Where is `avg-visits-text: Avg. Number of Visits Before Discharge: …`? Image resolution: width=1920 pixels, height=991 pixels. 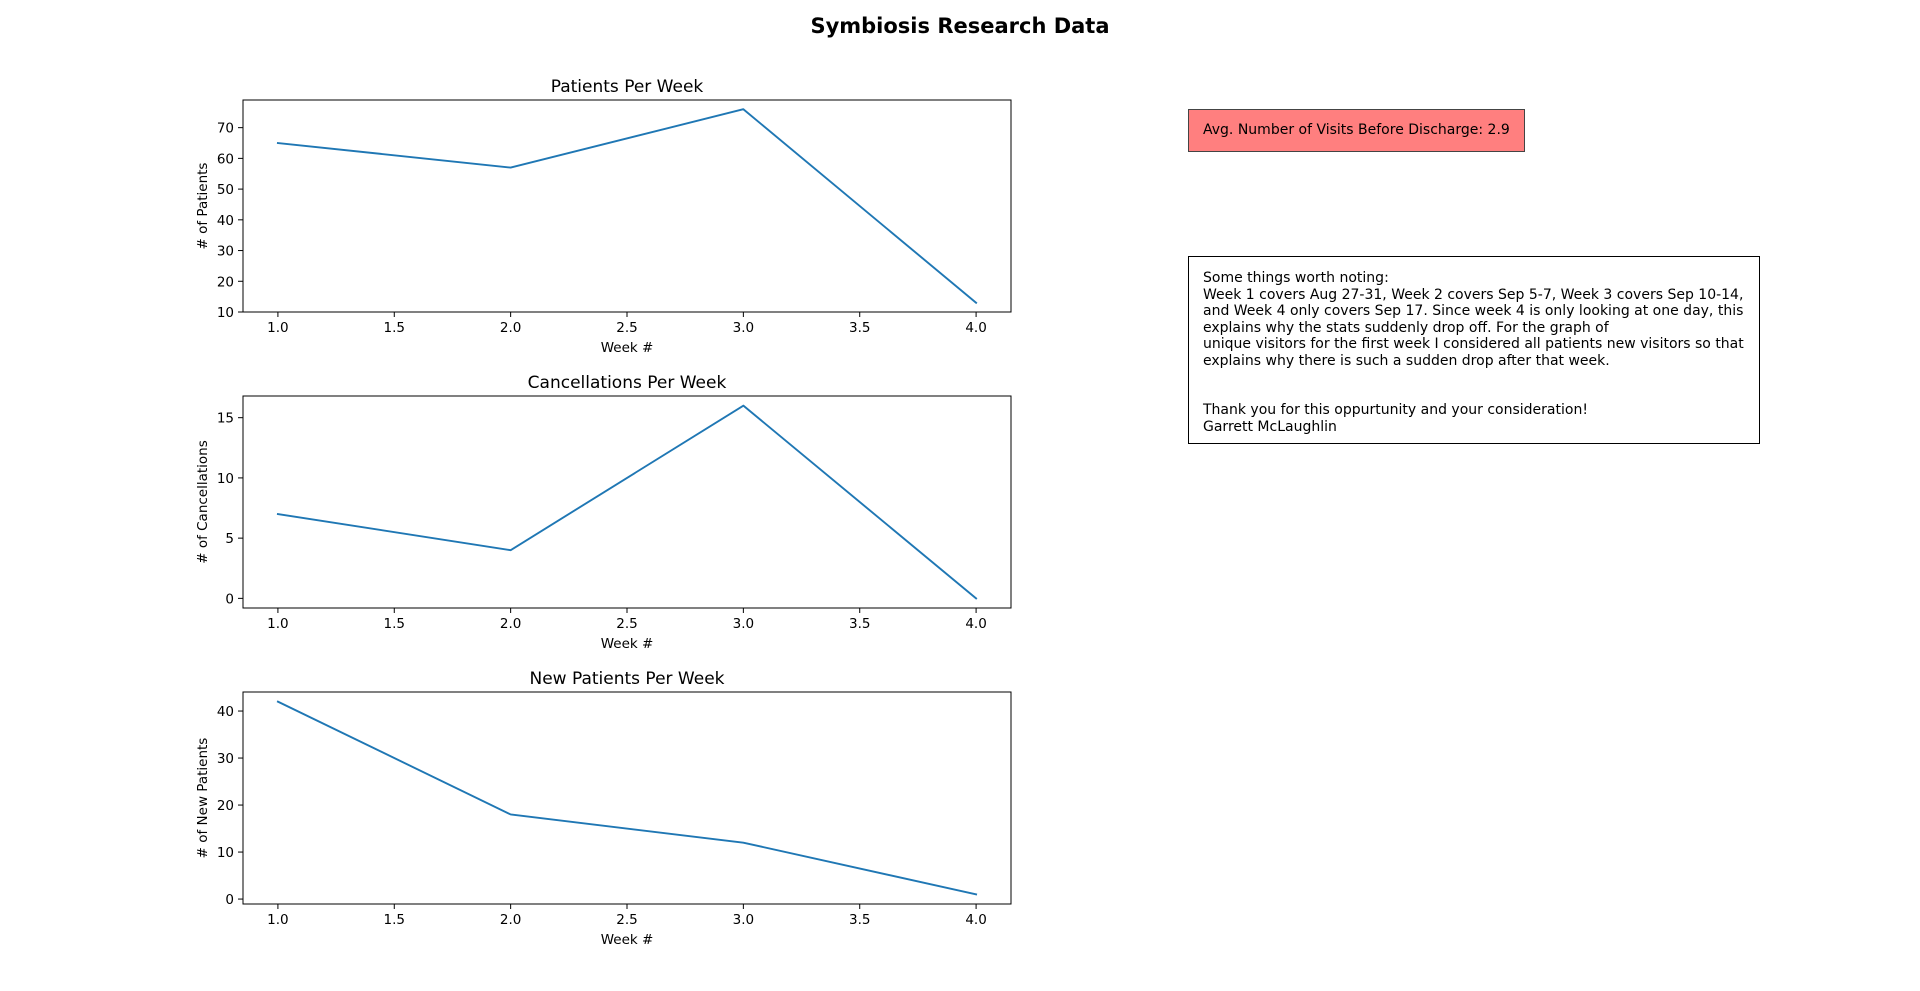 avg-visits-text: Avg. Number of Visits Before Discharge: … is located at coordinates (1356, 130).